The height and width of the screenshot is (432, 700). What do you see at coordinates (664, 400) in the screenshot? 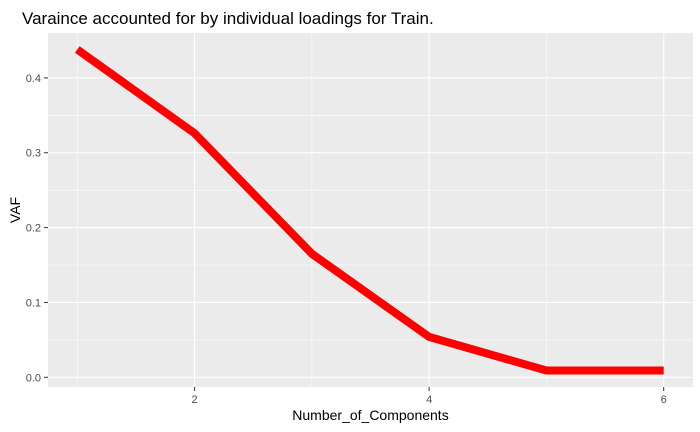
I see `x-tick-label: 6` at bounding box center [664, 400].